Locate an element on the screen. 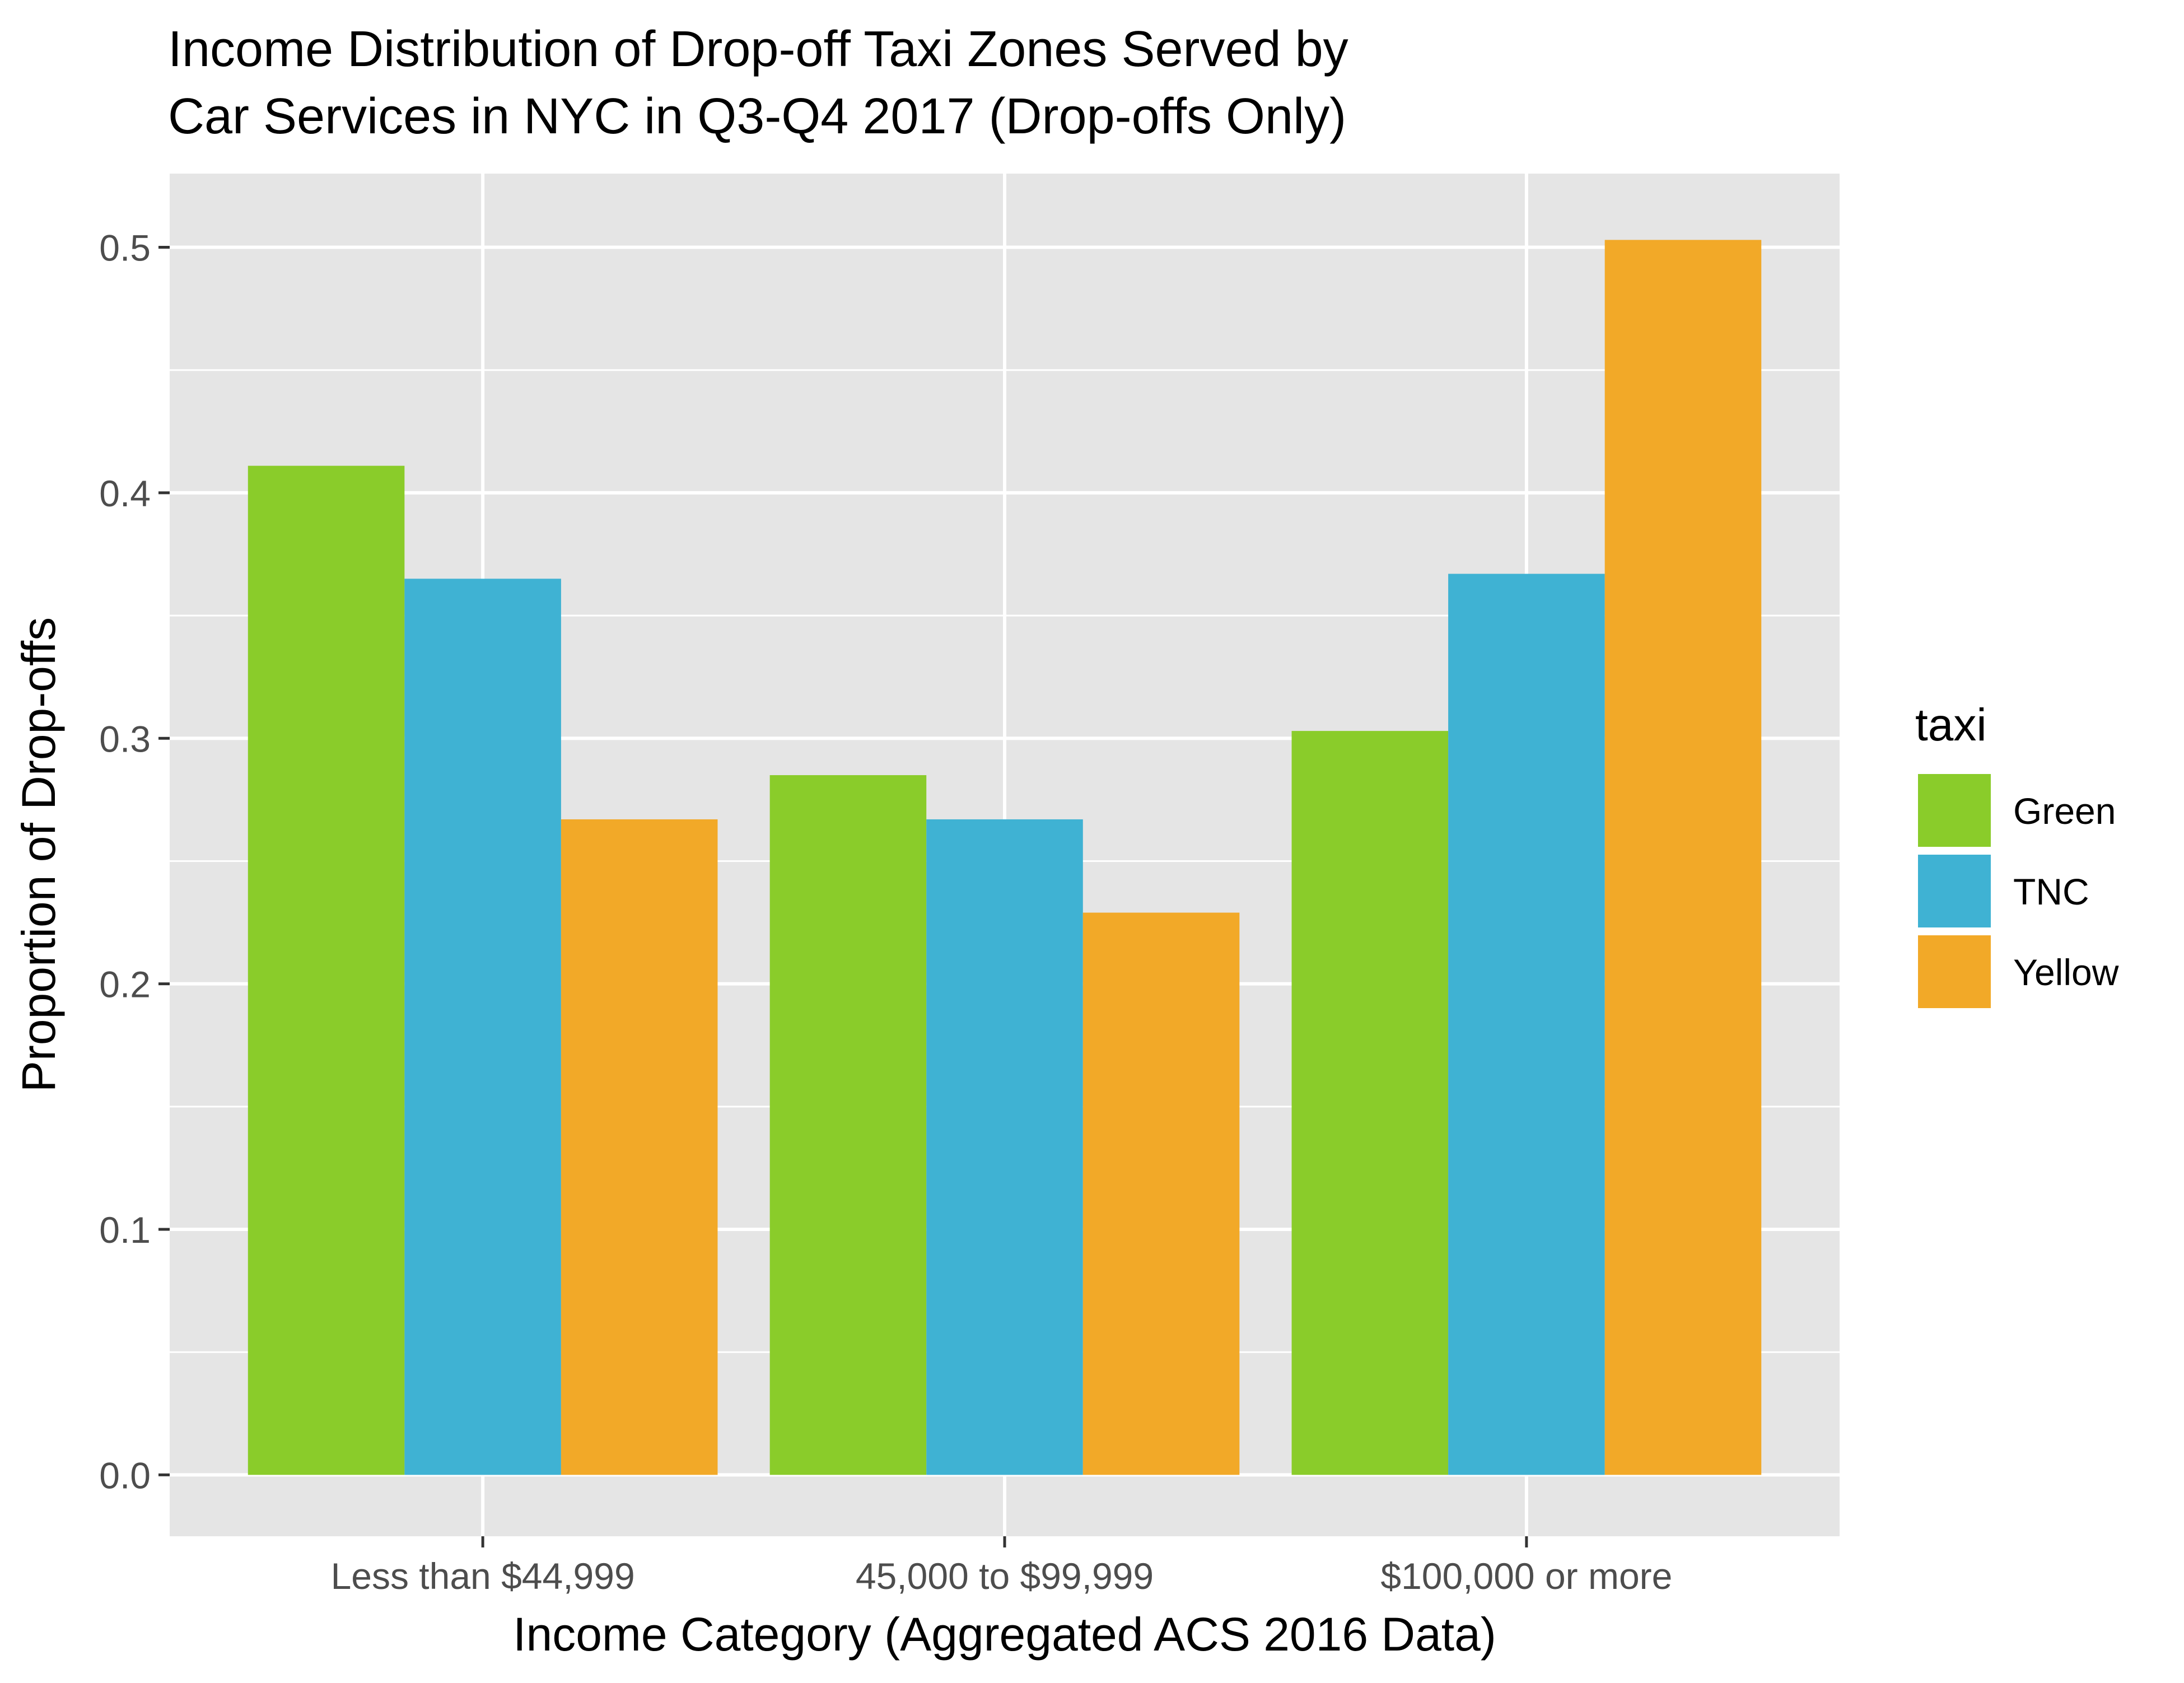  x-tick-label: 45,000 to $99,999 is located at coordinates (1005, 1576).